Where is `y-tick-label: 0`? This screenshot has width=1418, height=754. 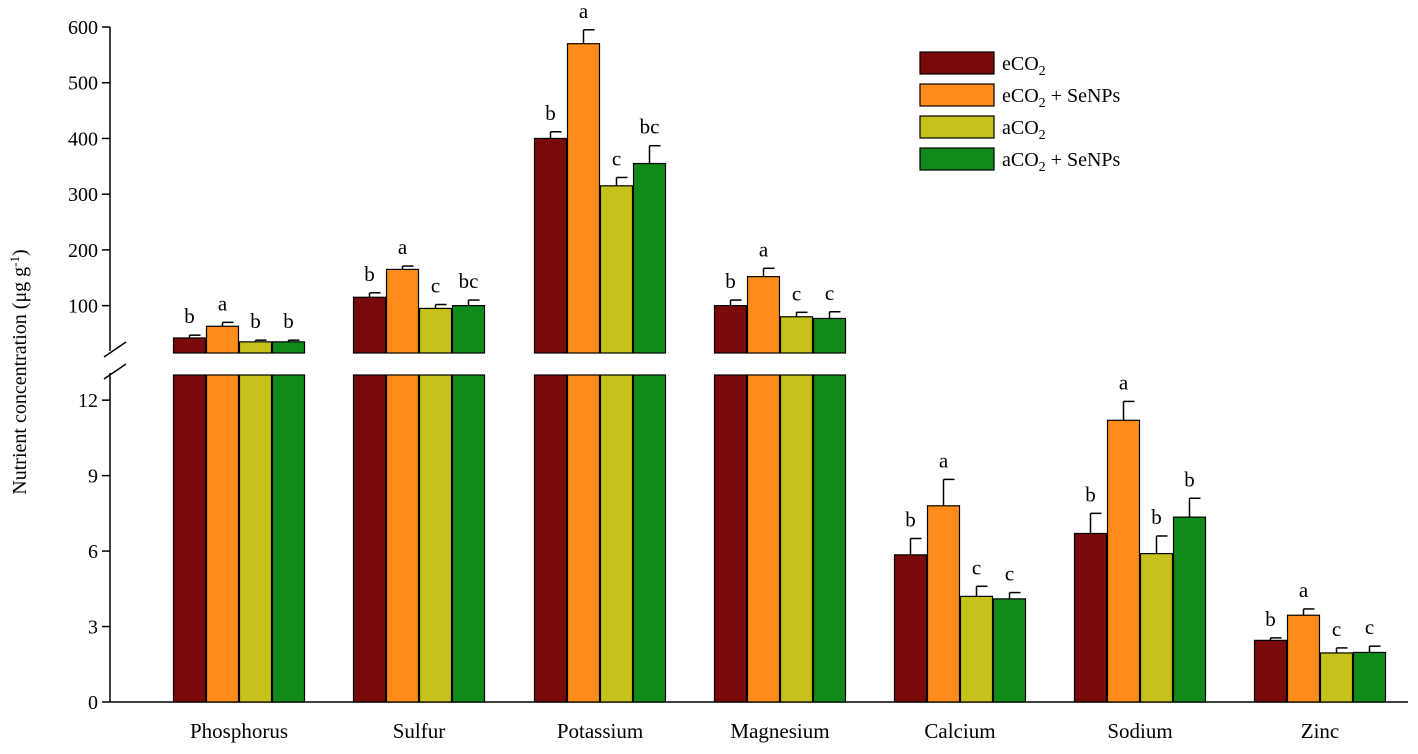 y-tick-label: 0 is located at coordinates (93, 703).